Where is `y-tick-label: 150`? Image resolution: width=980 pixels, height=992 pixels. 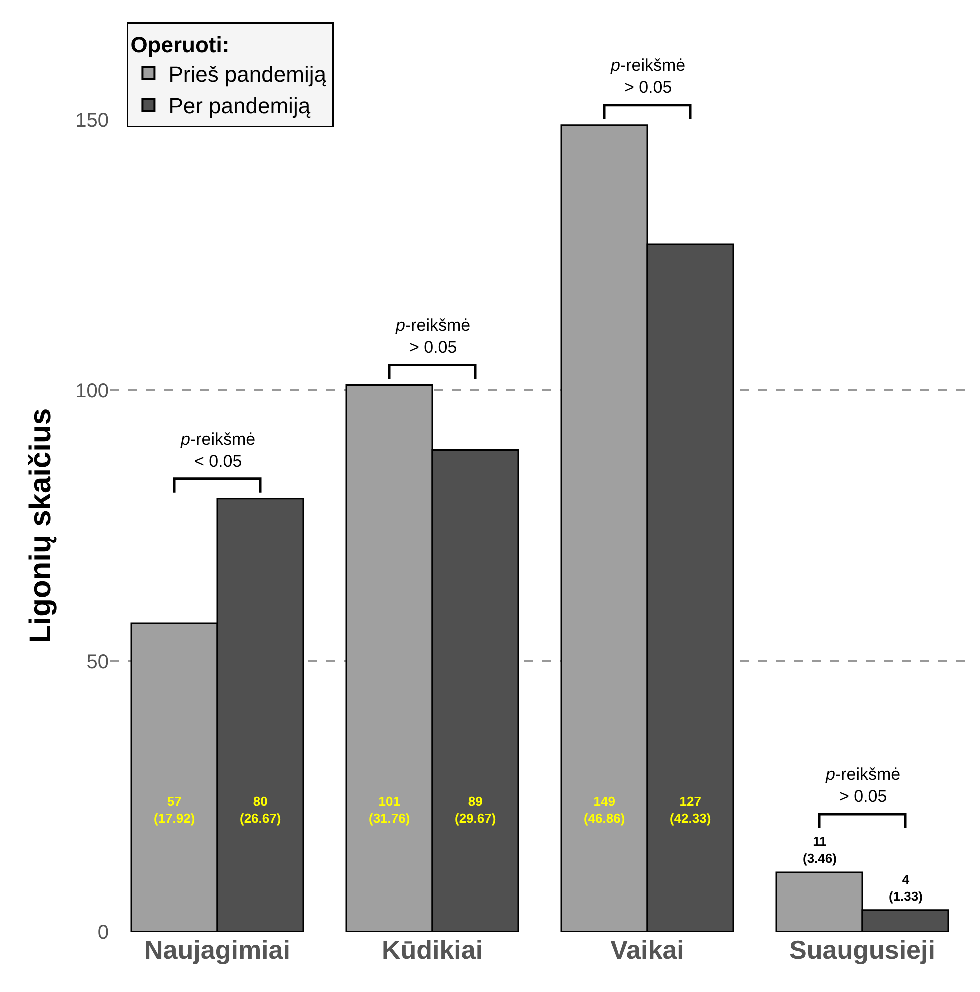
y-tick-label: 150 is located at coordinates (92, 121).